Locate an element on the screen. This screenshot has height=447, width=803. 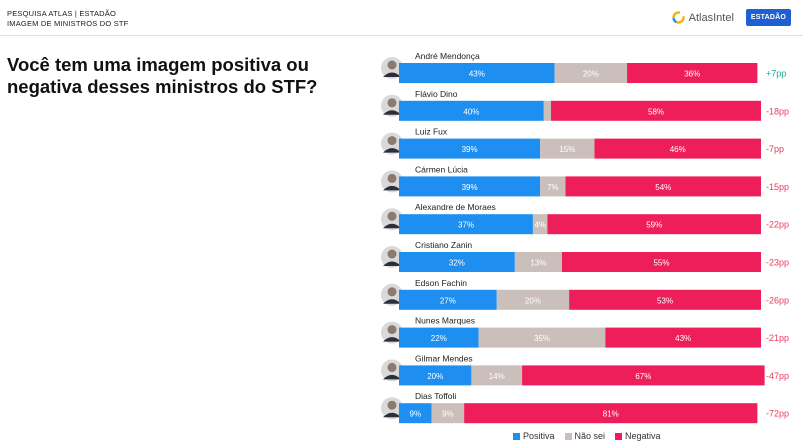
row-cristiano-zanin: Cristiano Zanin 32% 13% 55% -23pp is located at coordinates (585, 256).